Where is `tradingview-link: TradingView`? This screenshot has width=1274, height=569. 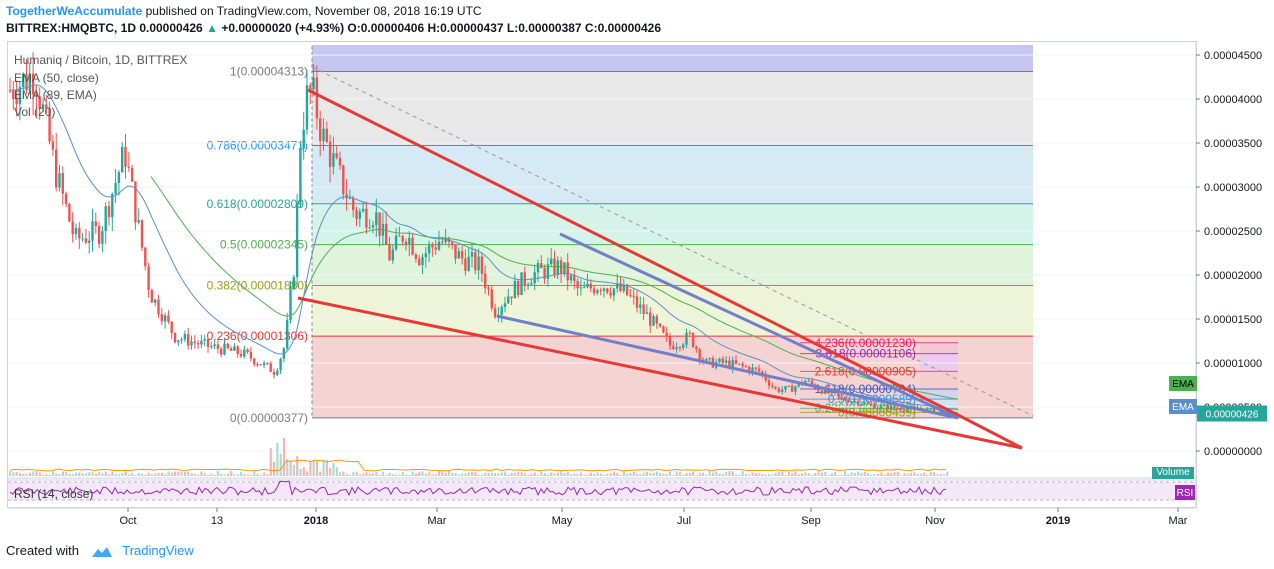
tradingview-link: TradingView is located at coordinates (158, 550).